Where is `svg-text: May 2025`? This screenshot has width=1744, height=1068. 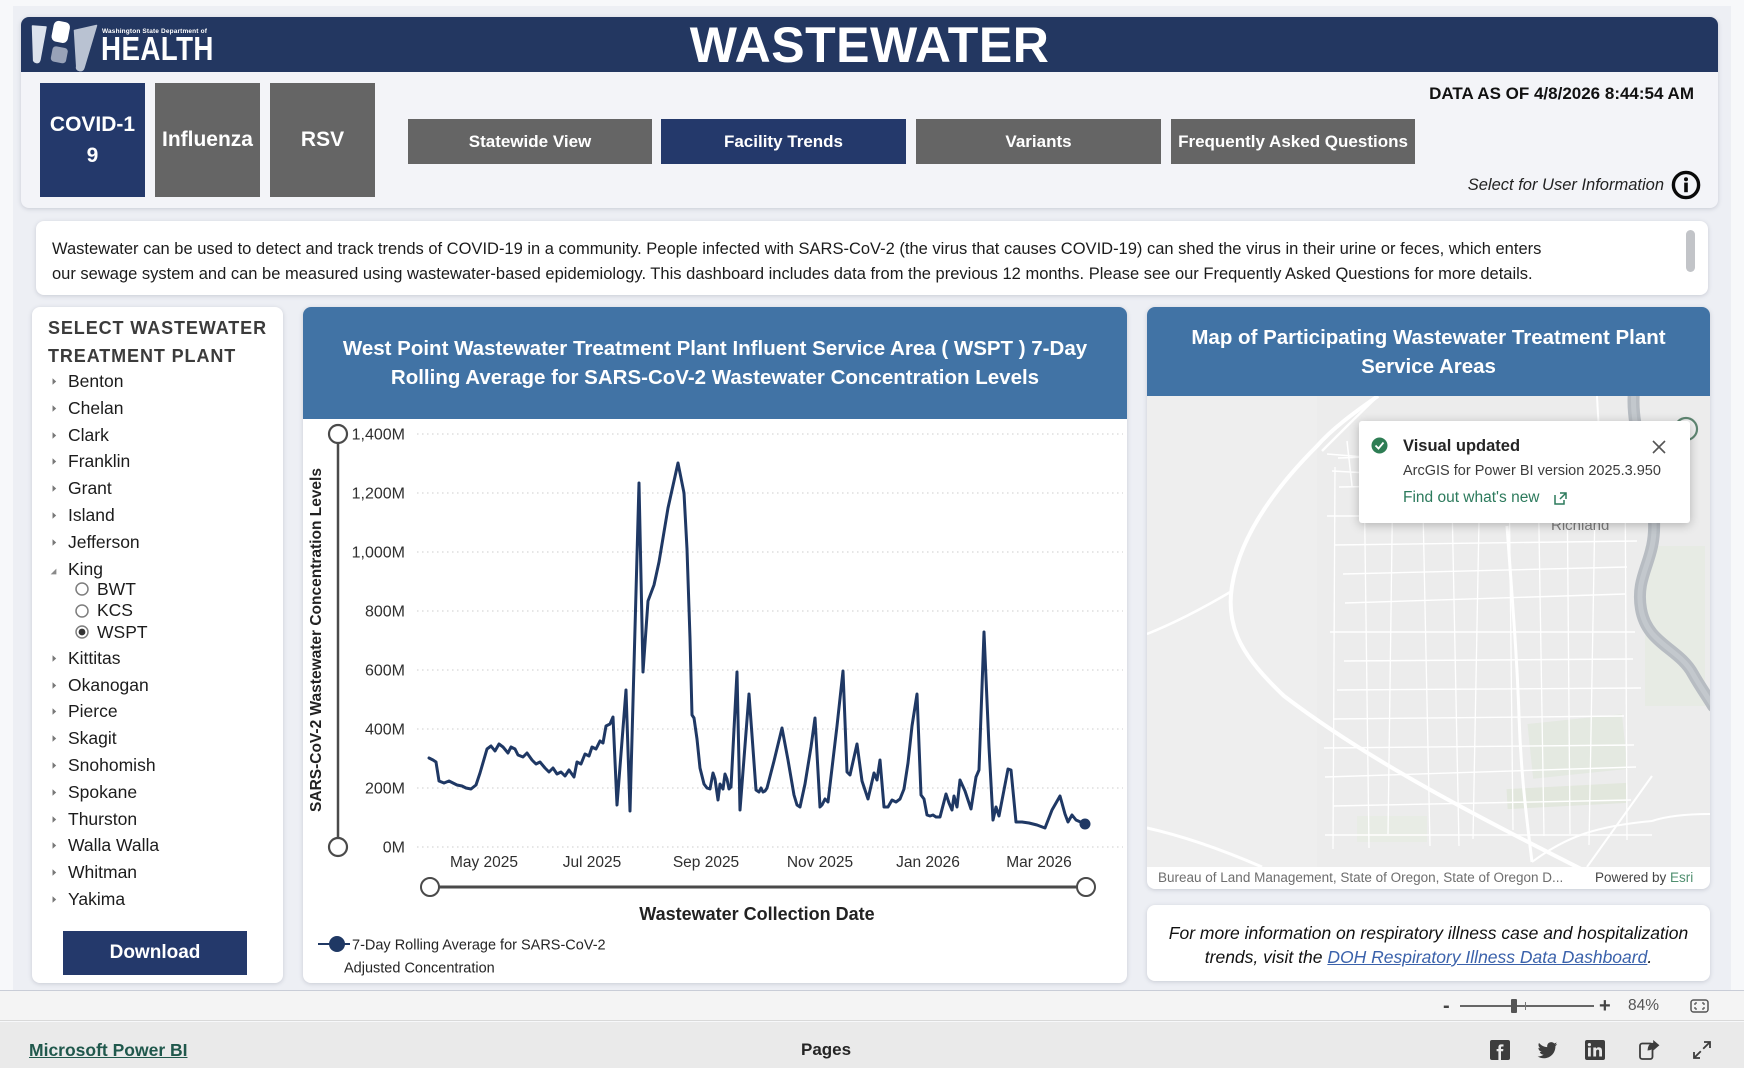
svg-text: May 2025 is located at coordinates (484, 862).